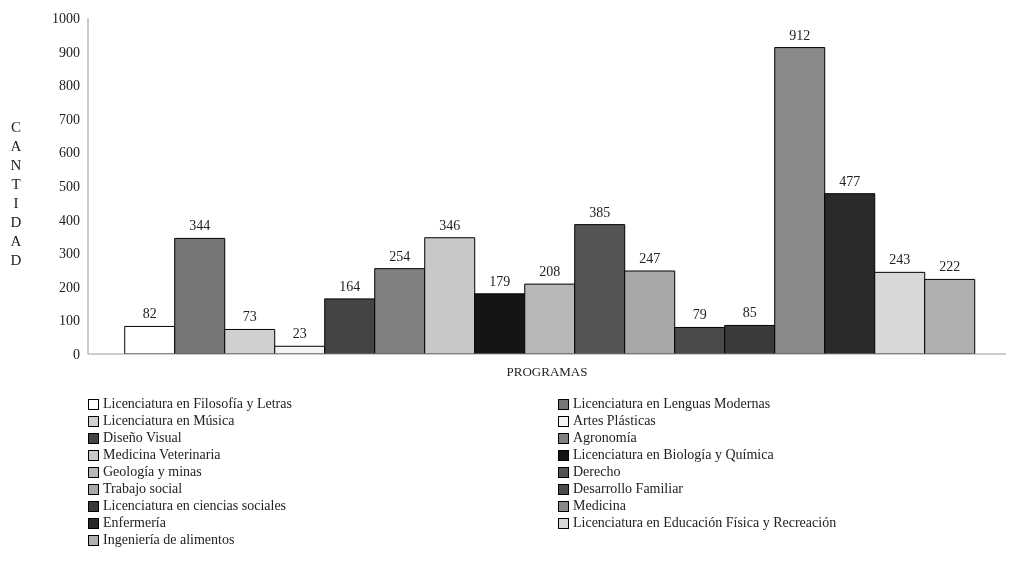 This screenshot has width=1018, height=584. What do you see at coordinates (69, 153) in the screenshot?
I see `y-tick-label: 600` at bounding box center [69, 153].